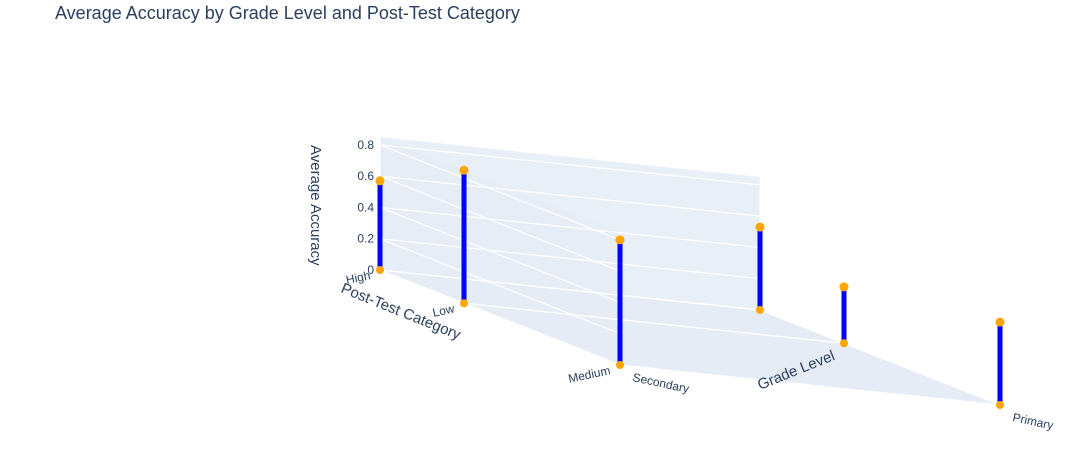  Describe the element at coordinates (589, 374) in the screenshot. I see `y-tick-label: Medium` at that location.